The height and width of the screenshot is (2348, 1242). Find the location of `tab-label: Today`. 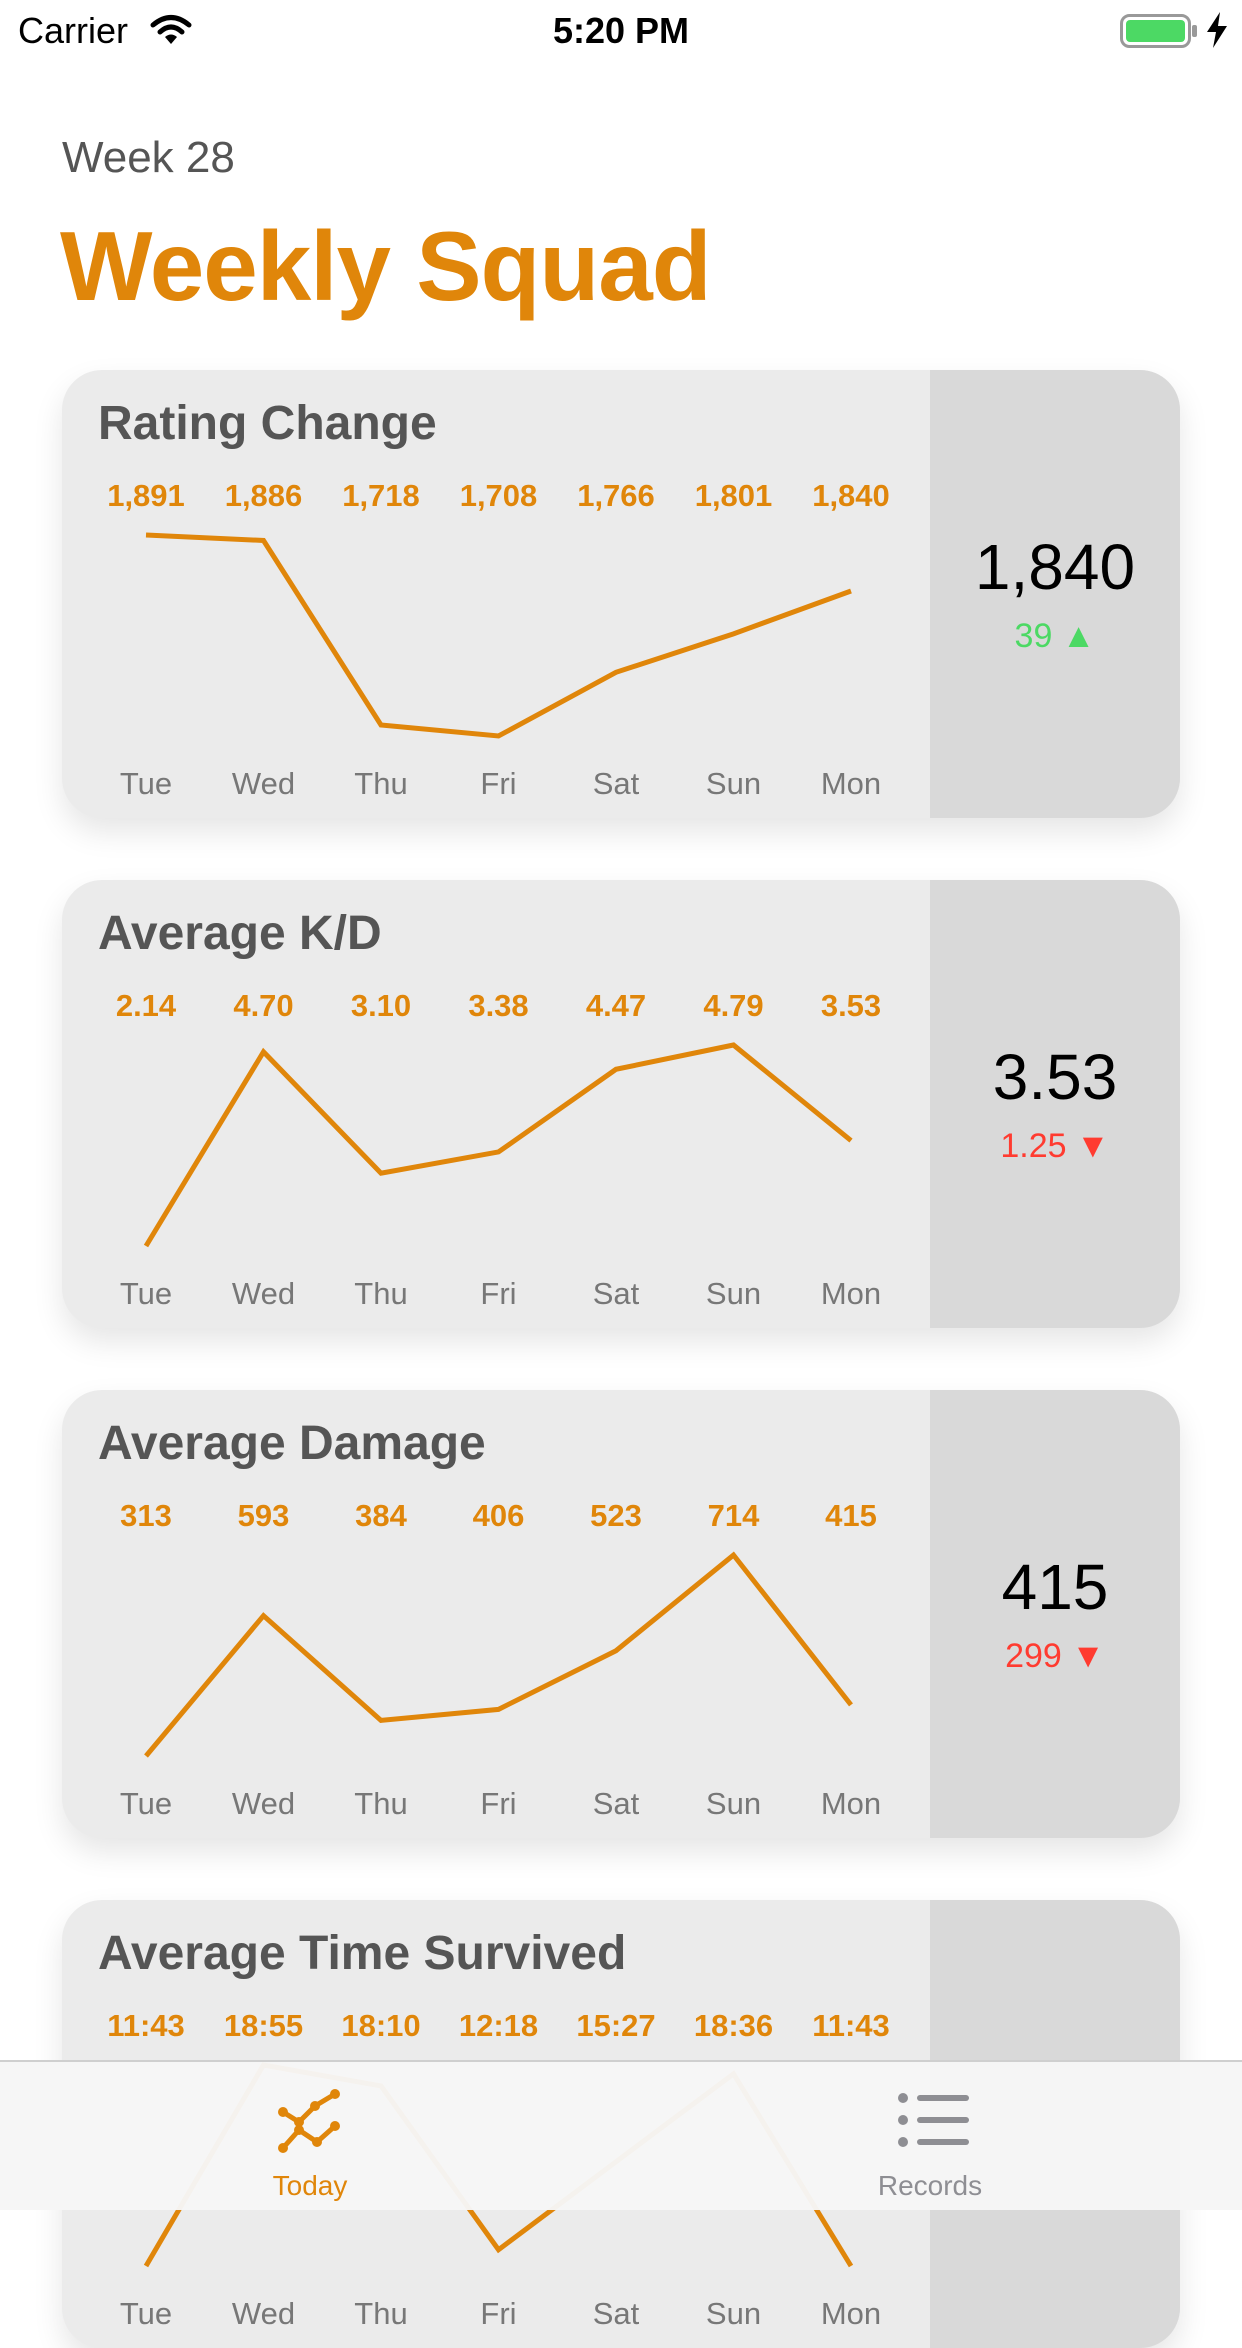

tab-label: Today is located at coordinates (310, 2185).